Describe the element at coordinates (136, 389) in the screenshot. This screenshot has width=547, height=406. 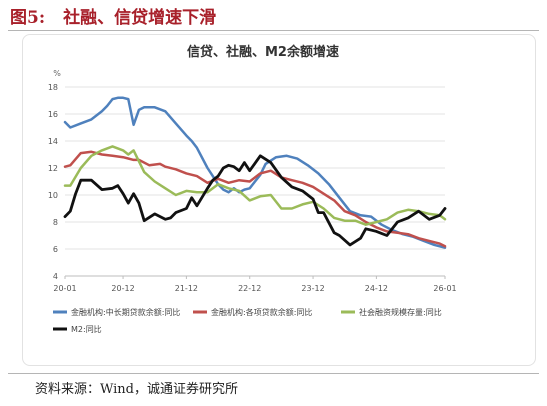
I see `source-note: 资料来源：Wind，诚通证券研究所` at that location.